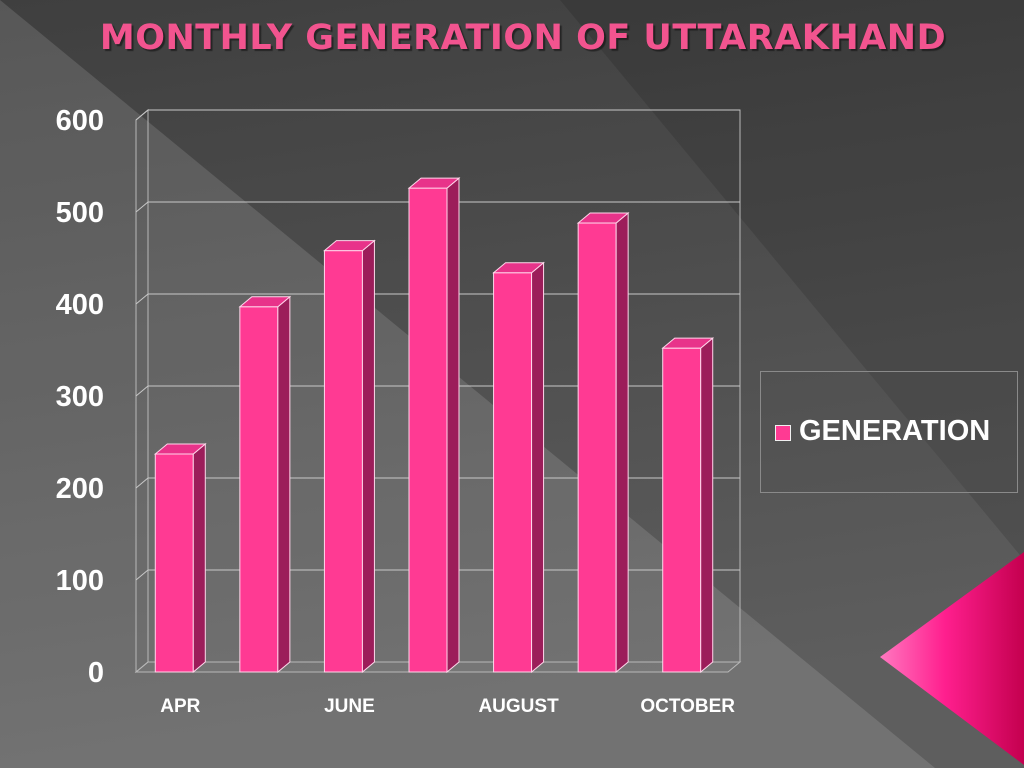  I want to click on chart-legend: GENERATION, so click(889, 432).